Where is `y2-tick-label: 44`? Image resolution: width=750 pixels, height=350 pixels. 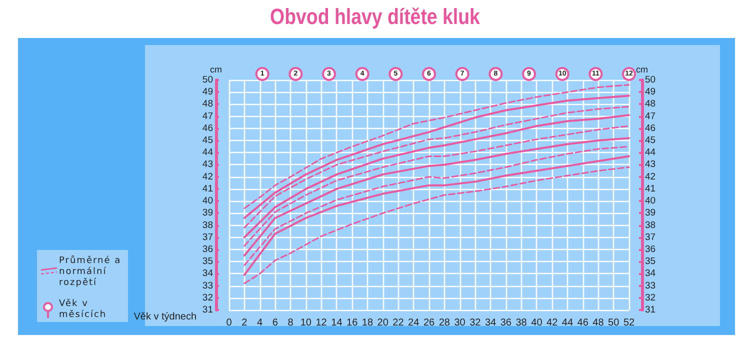 y2-tick-label: 44 is located at coordinates (650, 152).